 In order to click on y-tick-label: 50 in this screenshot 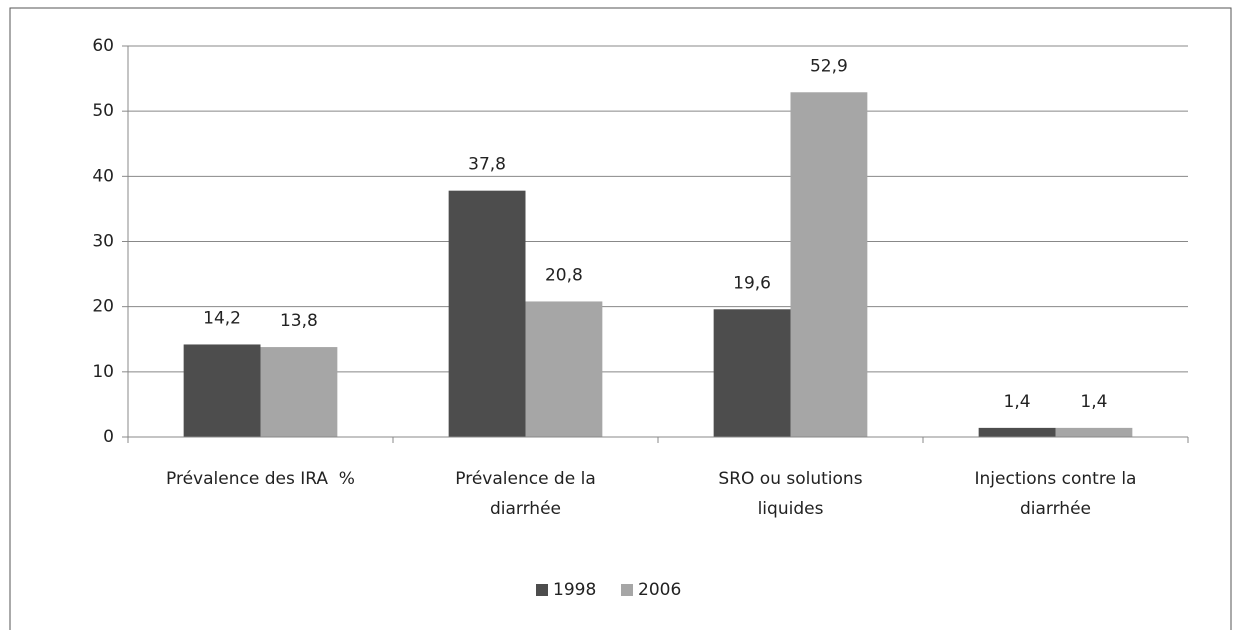, I will do `click(103, 111)`.